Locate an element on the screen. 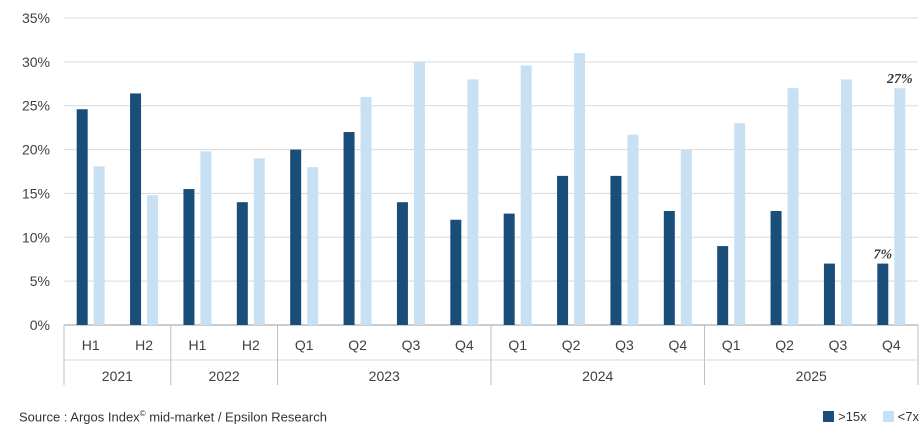 The width and height of the screenshot is (919, 427). group-label: 2024 is located at coordinates (597, 376).